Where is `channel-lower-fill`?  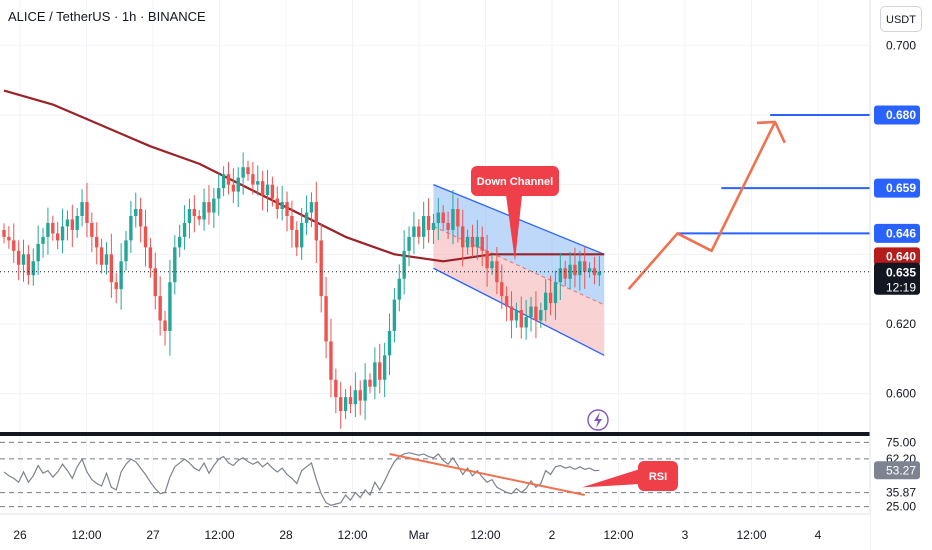
channel-lower-fill is located at coordinates (519, 291).